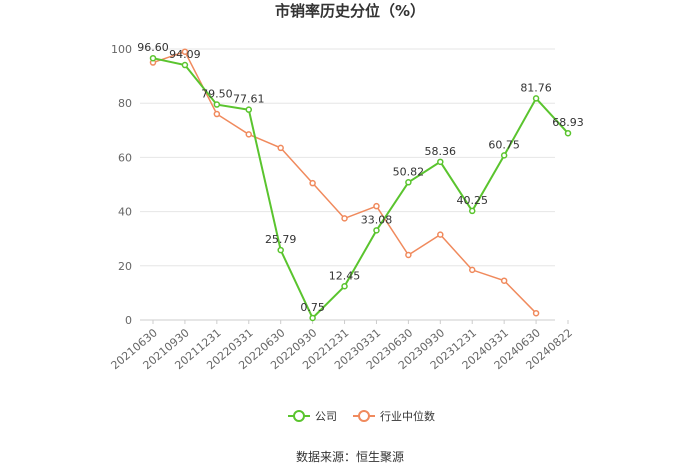 The width and height of the screenshot is (700, 473). Describe the element at coordinates (536, 87) in the screenshot. I see `data-label: 81.76` at that location.